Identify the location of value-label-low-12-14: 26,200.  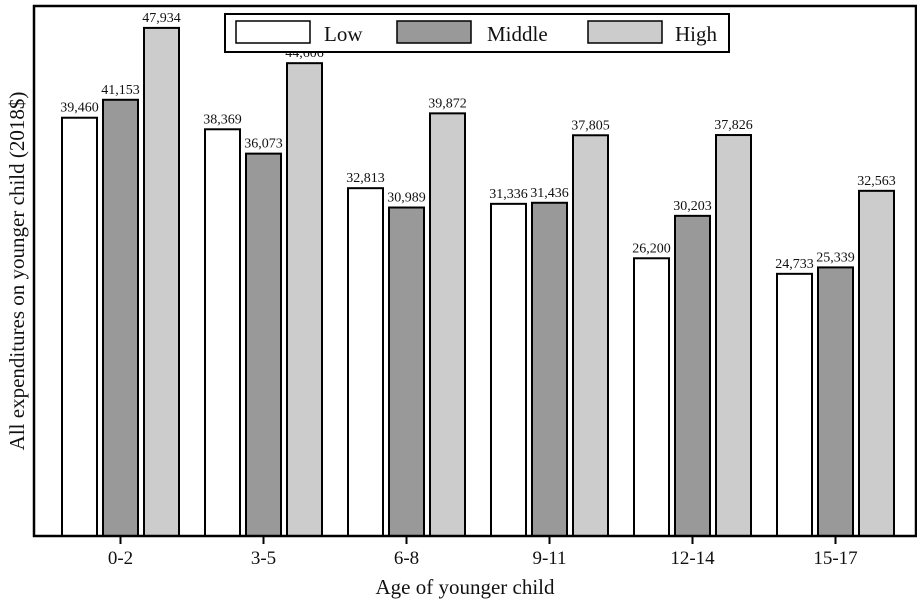
(651, 248).